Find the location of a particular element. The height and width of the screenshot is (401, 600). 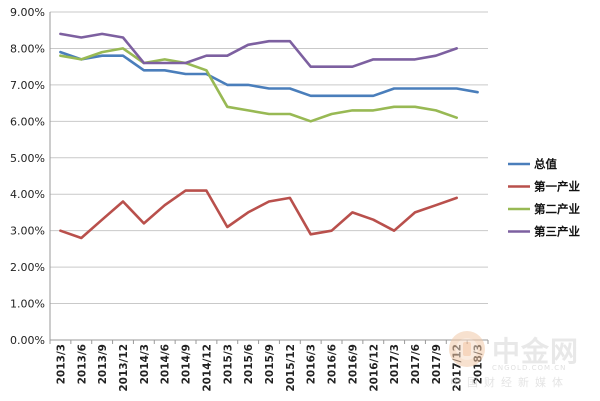

y-tick-label: 7.00% is located at coordinates (27, 85).